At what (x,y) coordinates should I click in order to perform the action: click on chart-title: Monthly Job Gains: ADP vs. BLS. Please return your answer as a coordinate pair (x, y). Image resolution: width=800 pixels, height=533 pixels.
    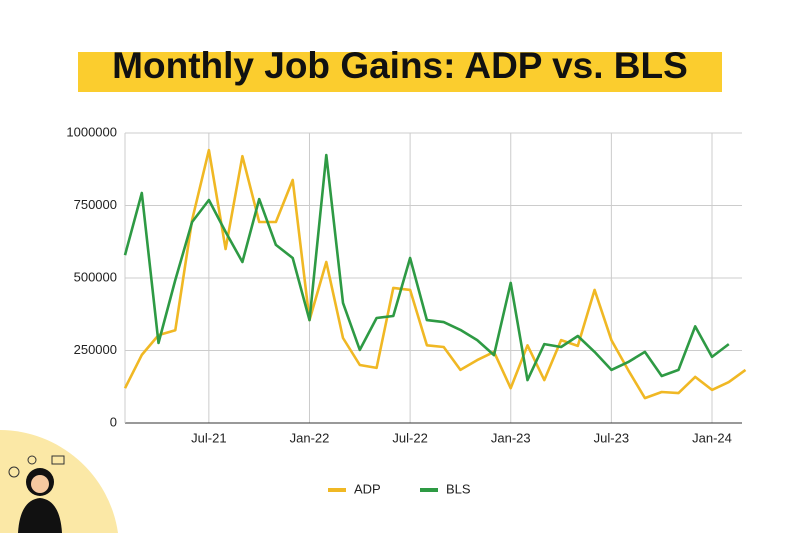
    Looking at the image, I should click on (400, 65).